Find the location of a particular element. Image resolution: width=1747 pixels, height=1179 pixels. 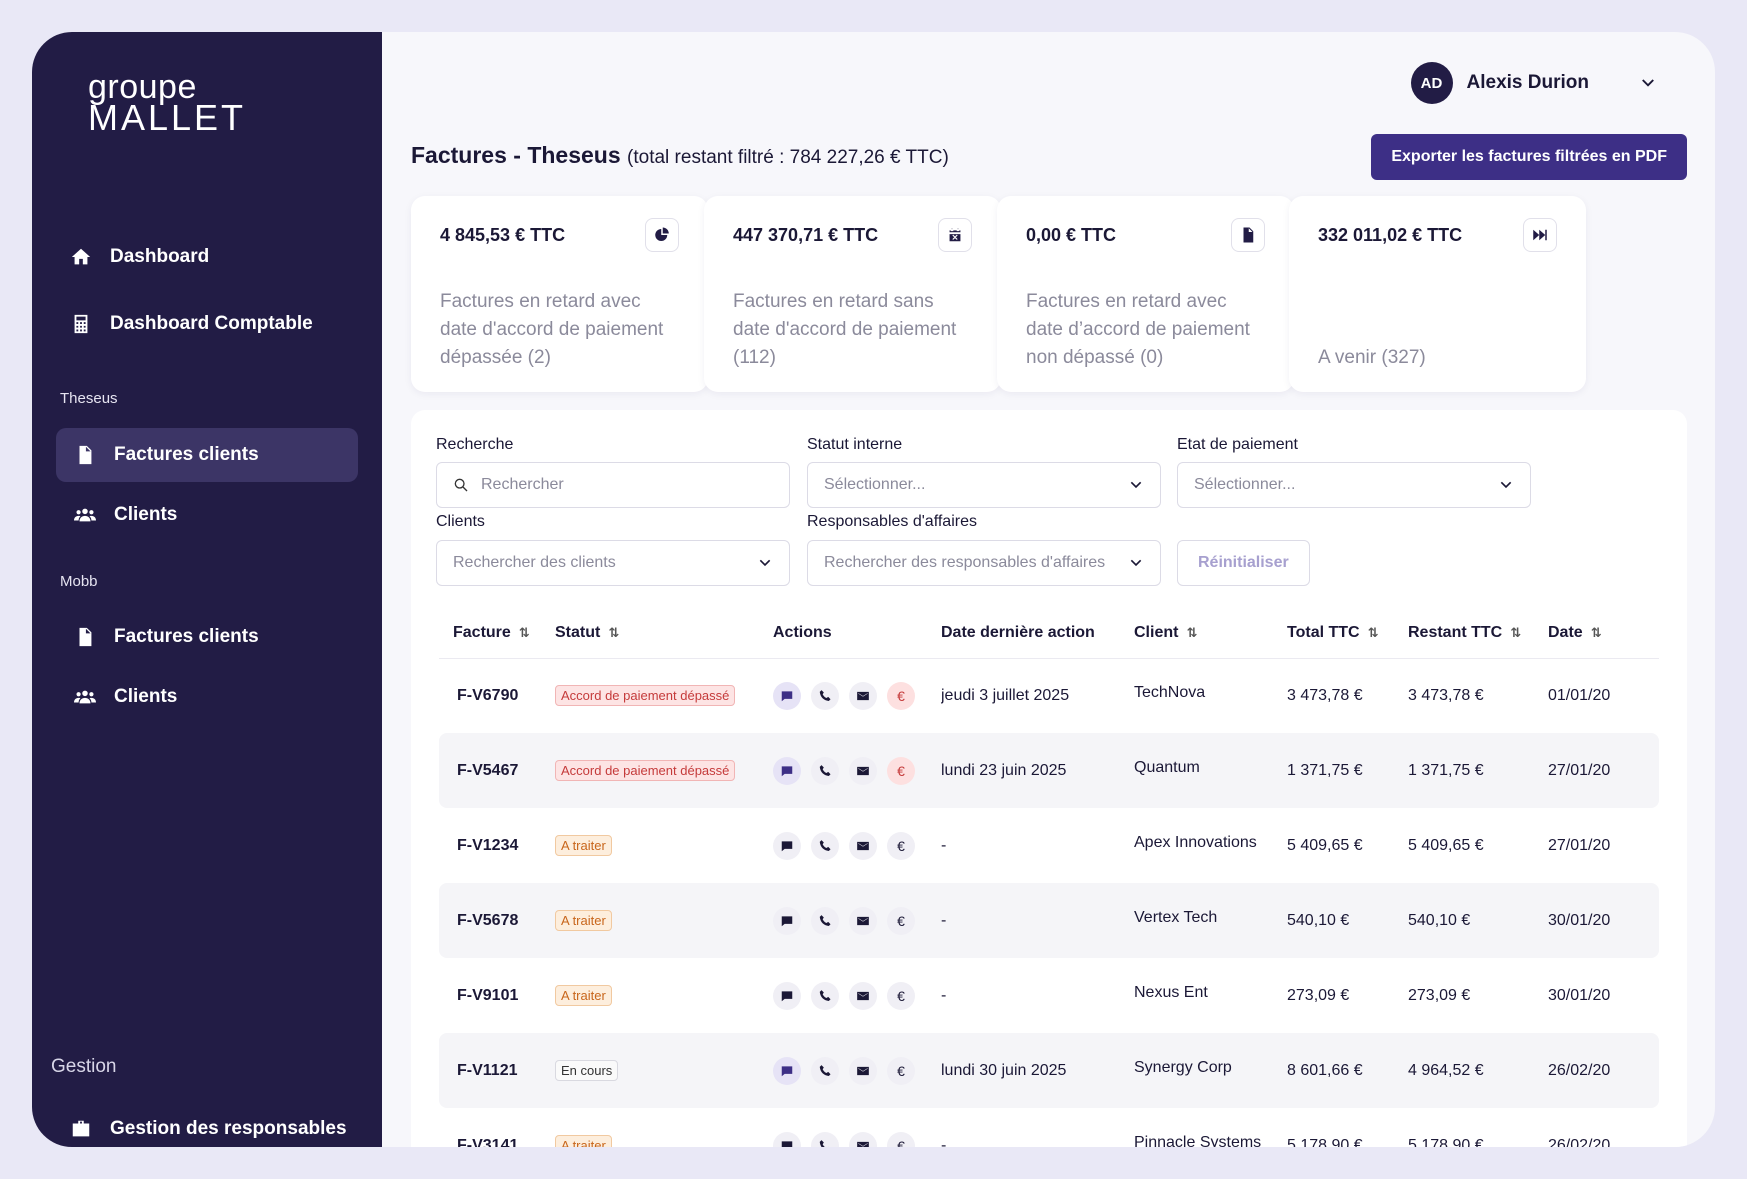

last-action-date: - is located at coordinates (1037, 920).